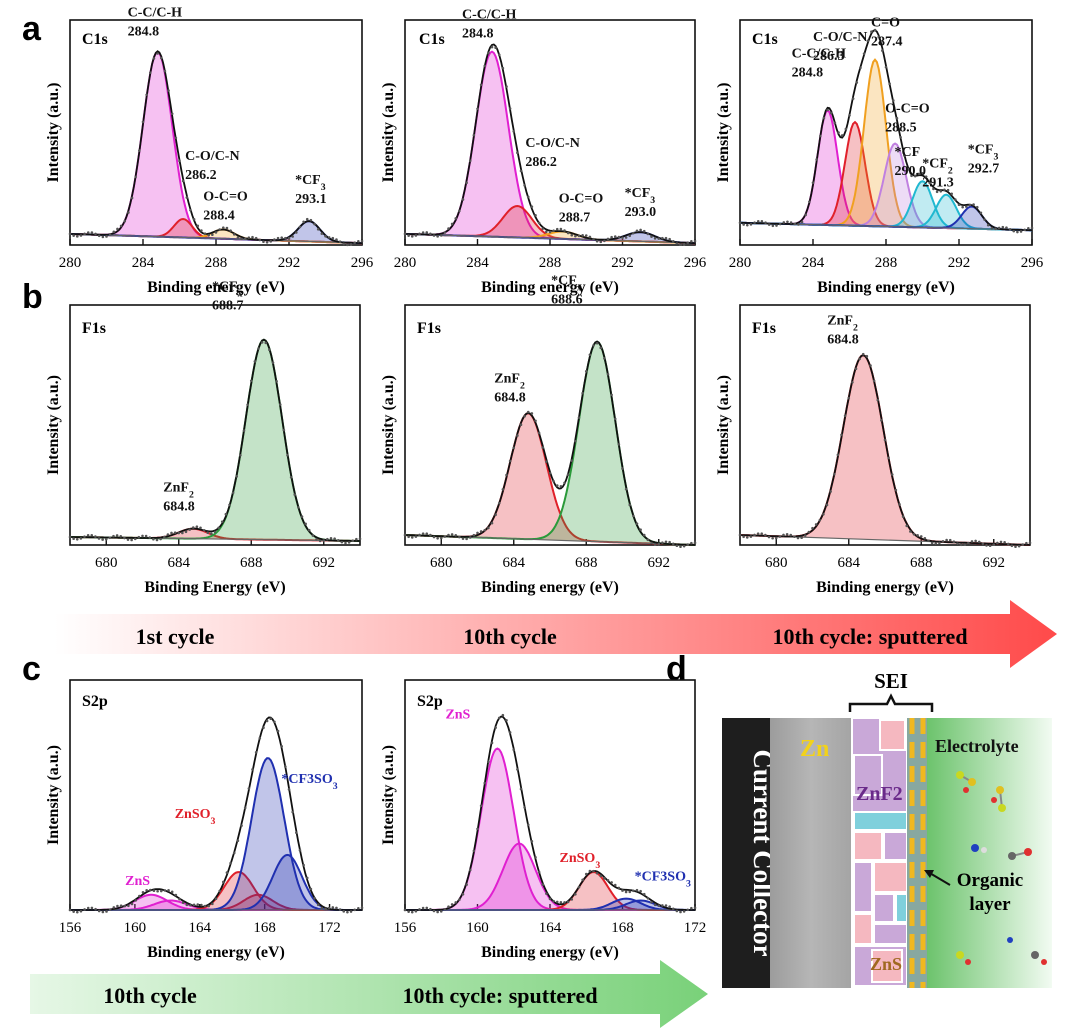  What do you see at coordinates (879, 853) in the screenshot?
I see `sei-mosaic` at bounding box center [879, 853].